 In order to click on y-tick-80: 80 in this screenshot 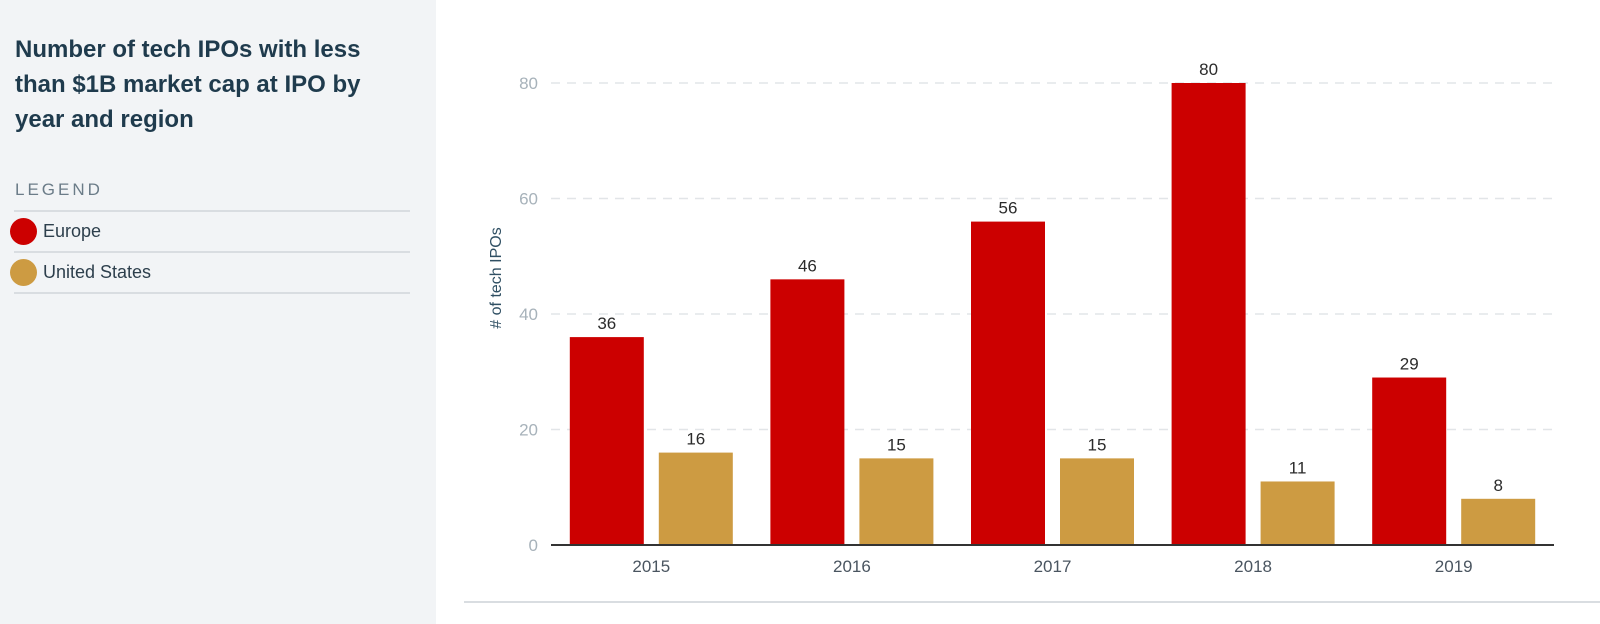, I will do `click(528, 83)`.